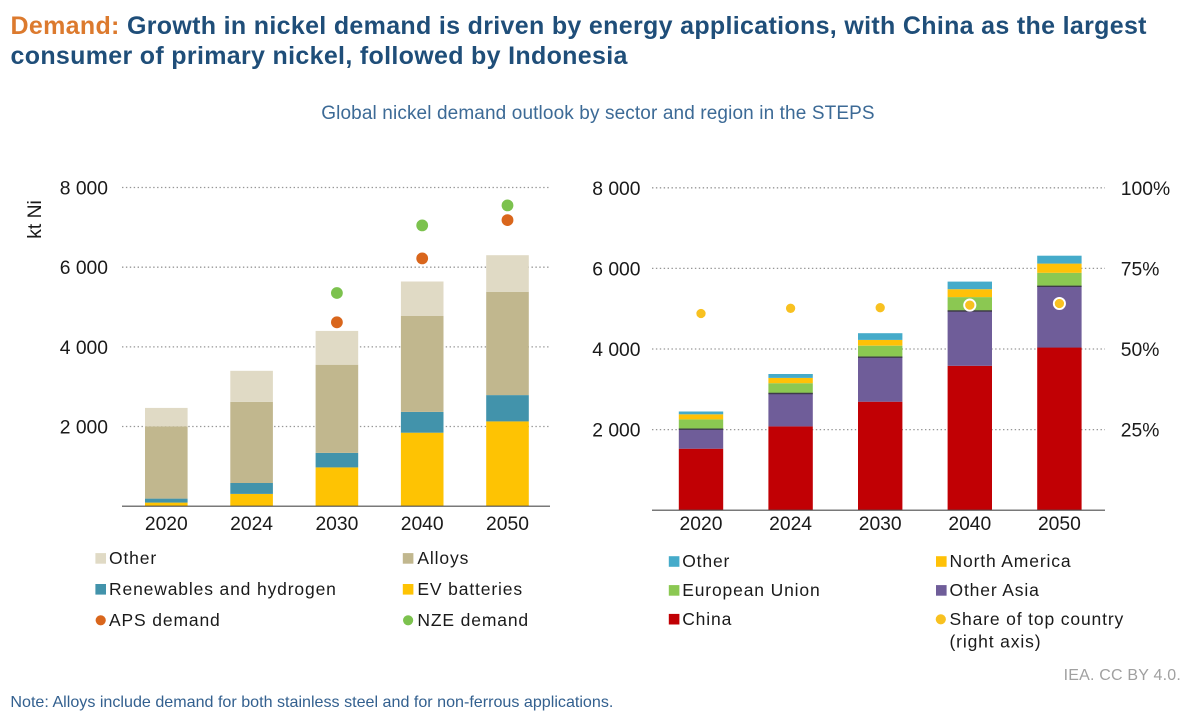 The height and width of the screenshot is (723, 1196). I want to click on svg-text: IEA. CC BY 4.0., so click(1122, 675).